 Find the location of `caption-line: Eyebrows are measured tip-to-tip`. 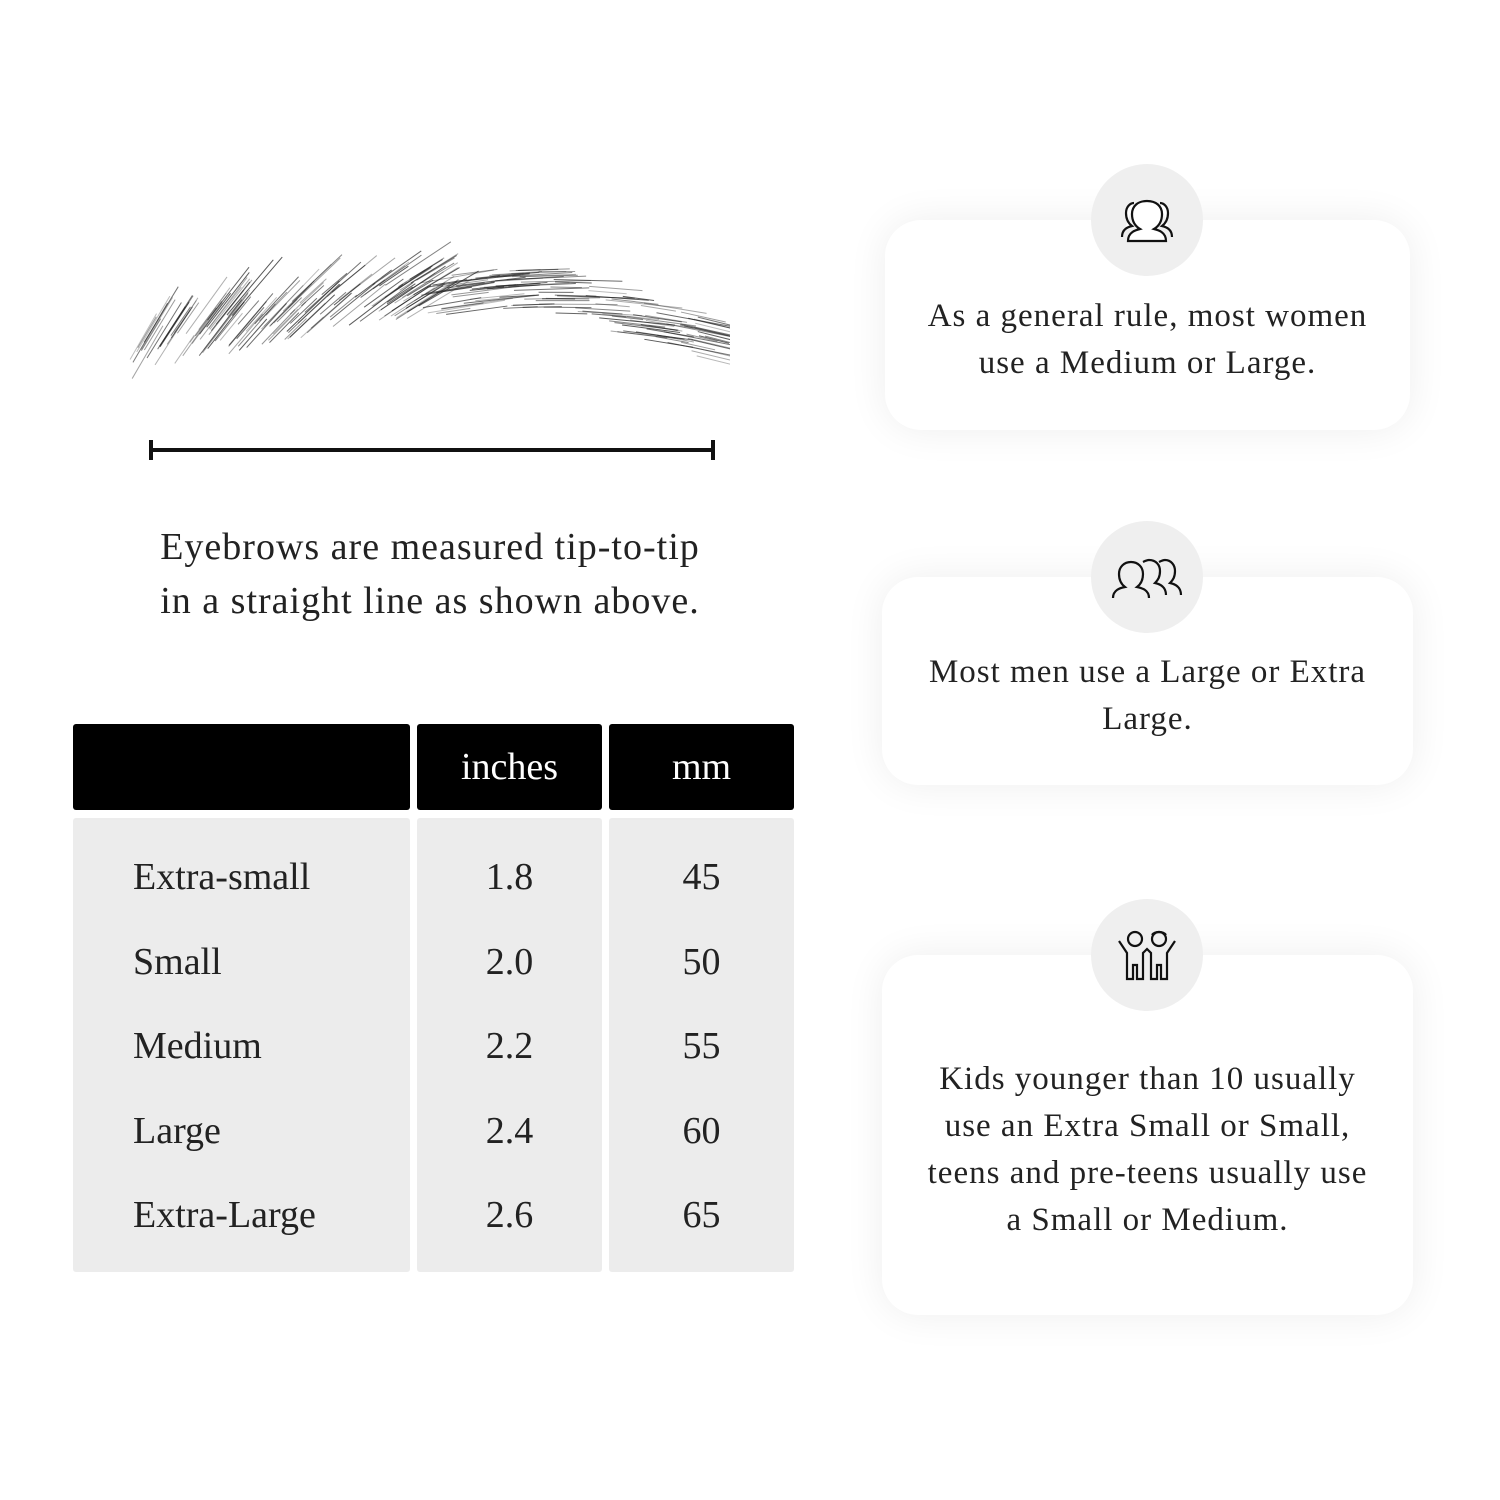

caption-line: Eyebrows are measured tip-to-tip is located at coordinates (430, 547).